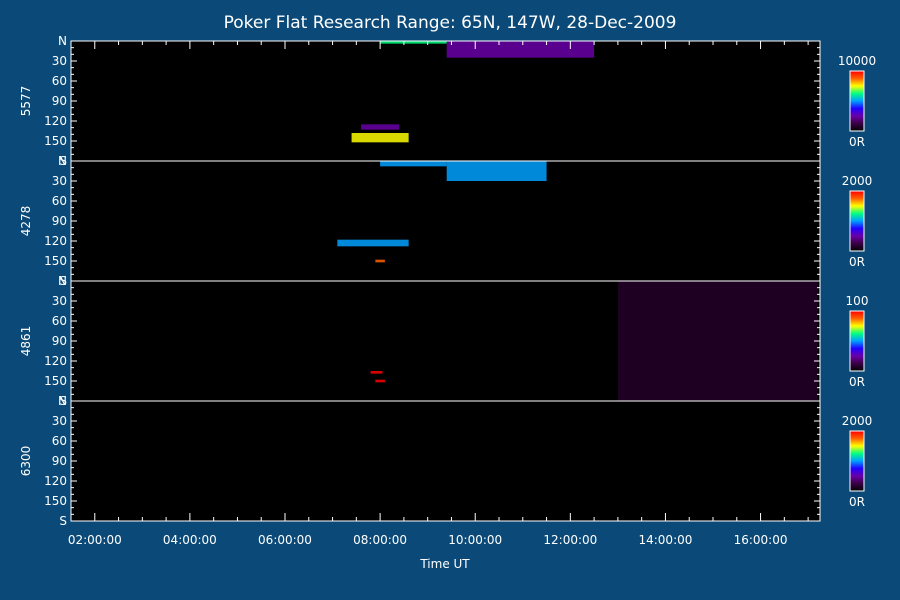  I want to click on x-tick-label: 08:00:00, so click(380, 540).